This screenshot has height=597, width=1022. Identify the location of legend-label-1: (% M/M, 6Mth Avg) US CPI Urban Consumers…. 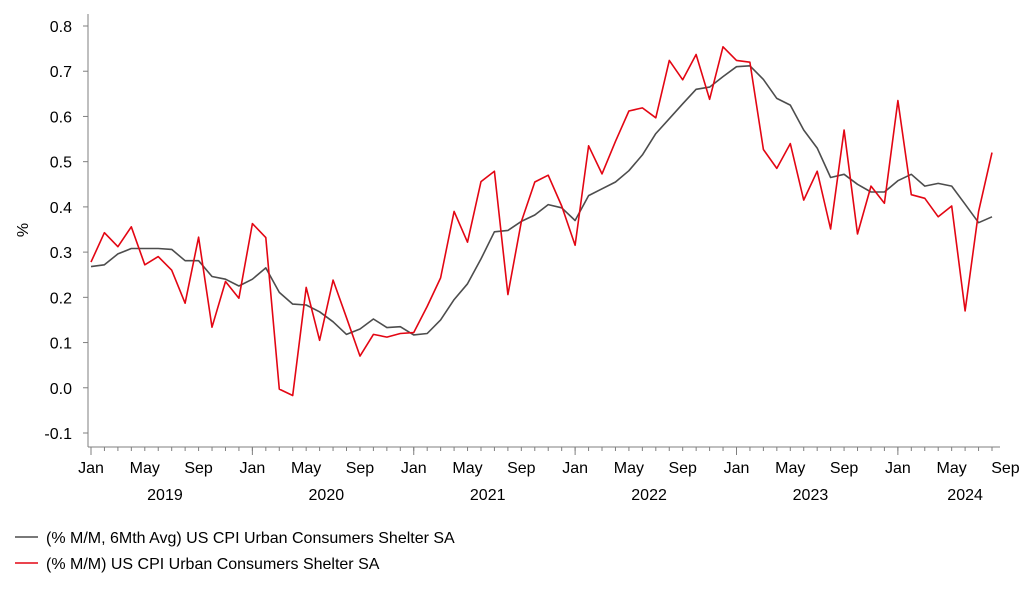
(250, 538).